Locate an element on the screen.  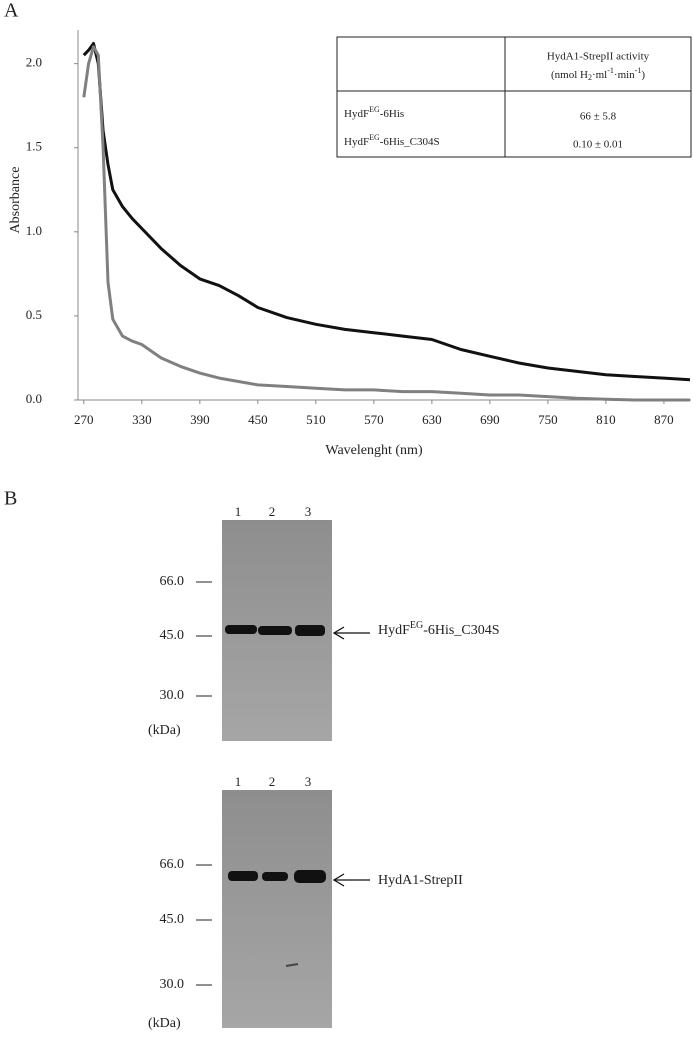
table-header-unit: (nmol H2·ml-1·min-1) is located at coordinates (598, 74).